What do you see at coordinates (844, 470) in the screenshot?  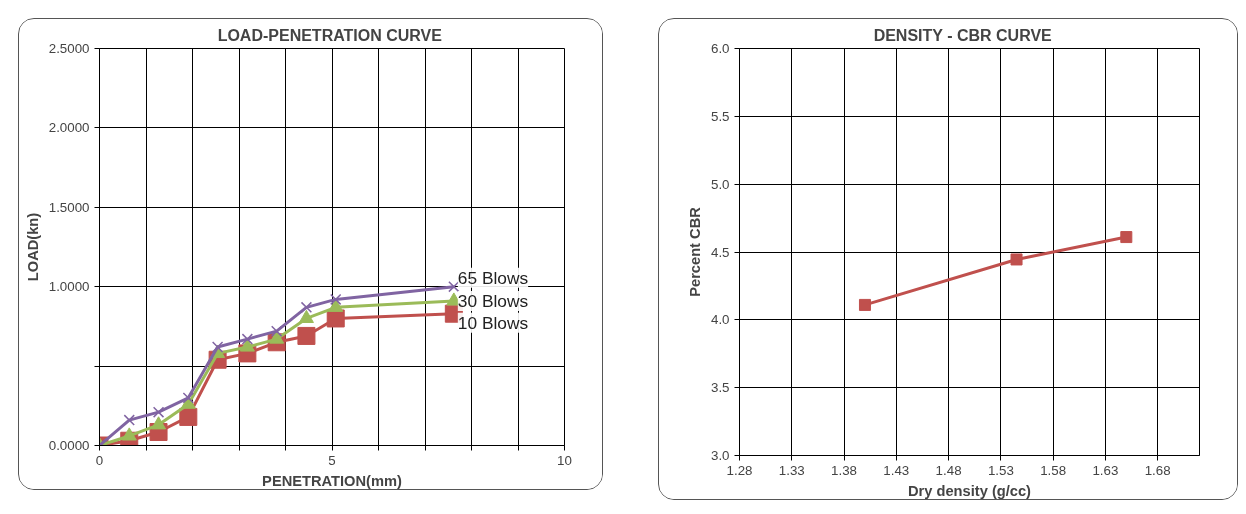 I see `x-tick-label: 1.38` at bounding box center [844, 470].